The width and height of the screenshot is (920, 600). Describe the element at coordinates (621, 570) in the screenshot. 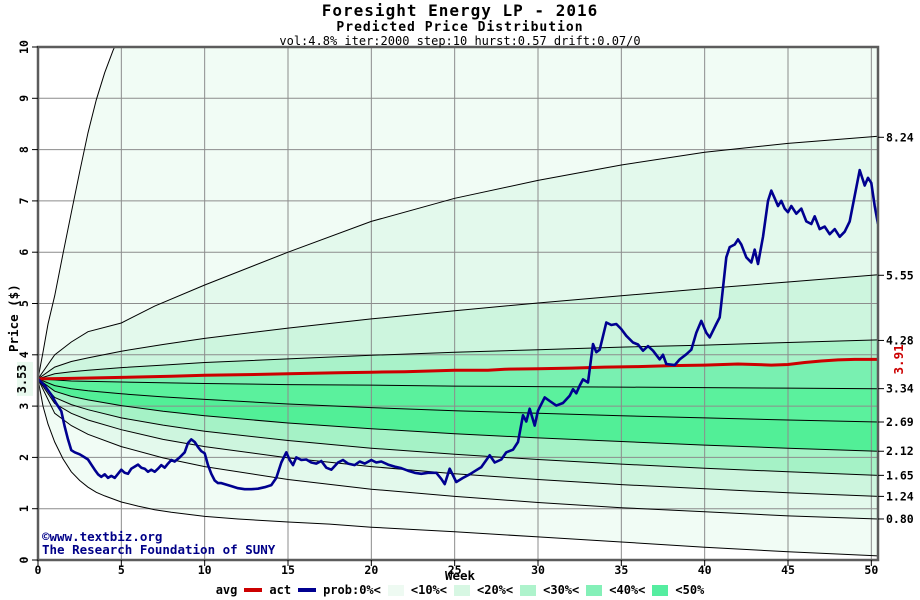

I see `x-tick-label-35: 35` at that location.